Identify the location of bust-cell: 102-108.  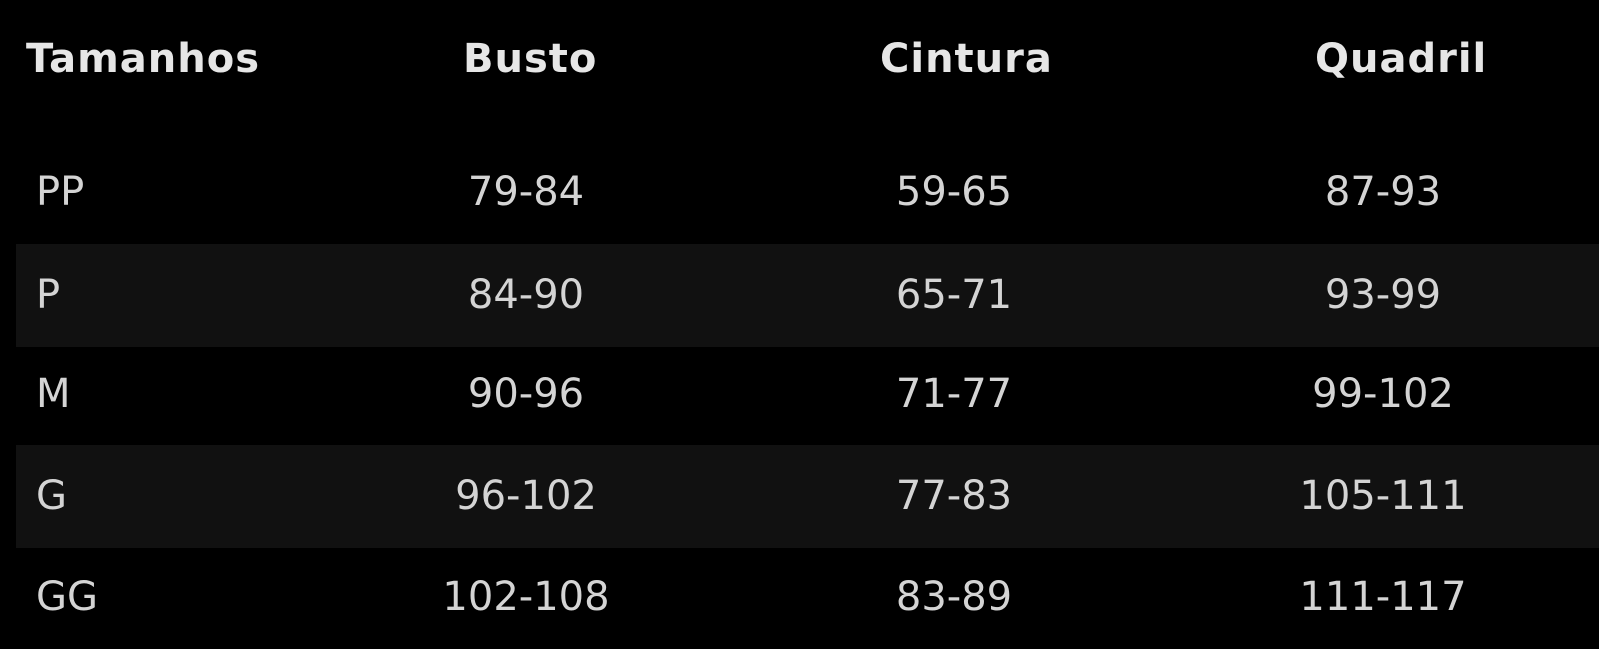
(526, 597).